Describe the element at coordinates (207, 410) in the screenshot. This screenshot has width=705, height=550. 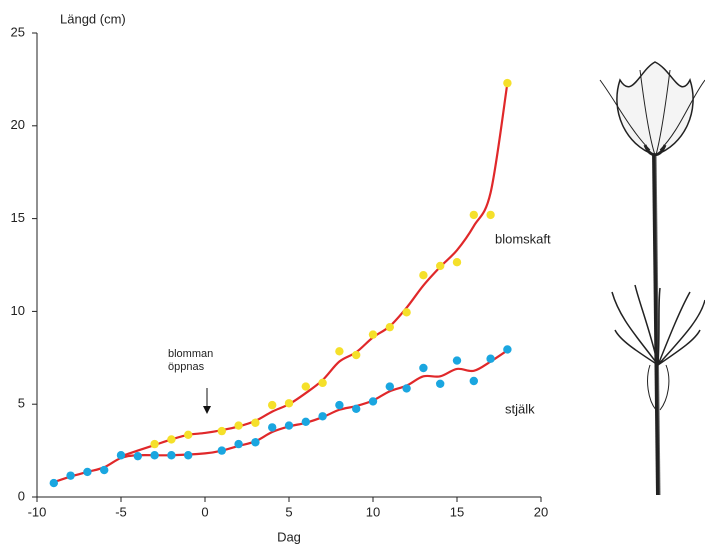
I see `annotation-arrowhead` at that location.